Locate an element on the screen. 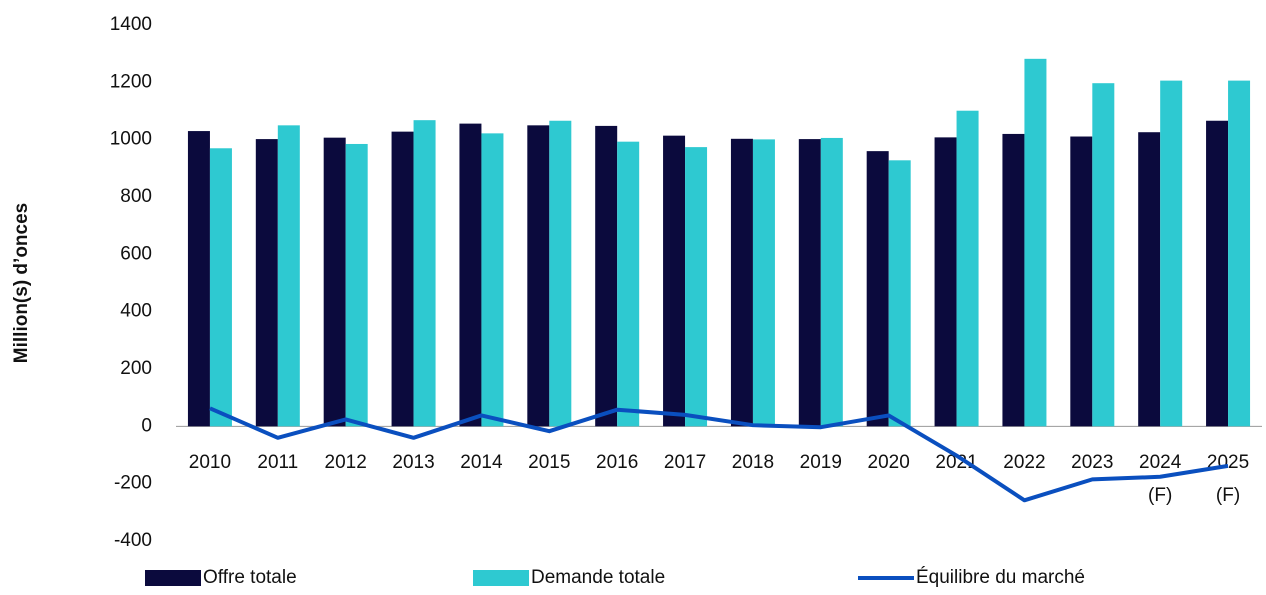 The image size is (1266, 595). x-tick-label: 2018 is located at coordinates (753, 462).